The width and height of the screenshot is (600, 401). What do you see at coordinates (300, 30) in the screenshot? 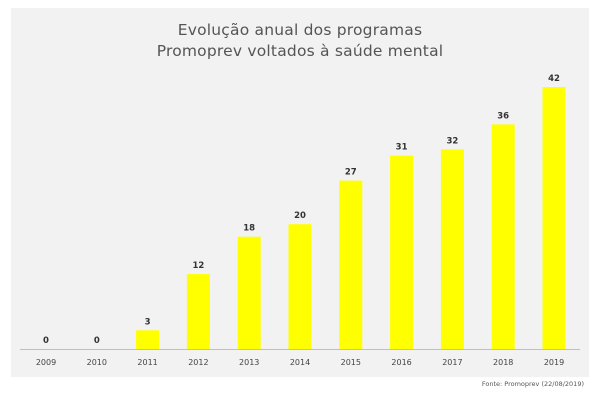
I see `chart-title-line-1: Evolução anual dos programas` at bounding box center [300, 30].